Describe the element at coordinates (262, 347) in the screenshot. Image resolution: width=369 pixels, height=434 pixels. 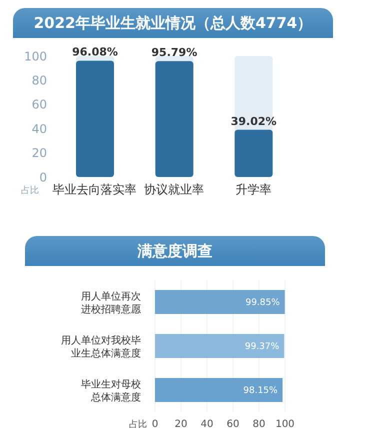
I see `data-label: 99.37%` at that location.